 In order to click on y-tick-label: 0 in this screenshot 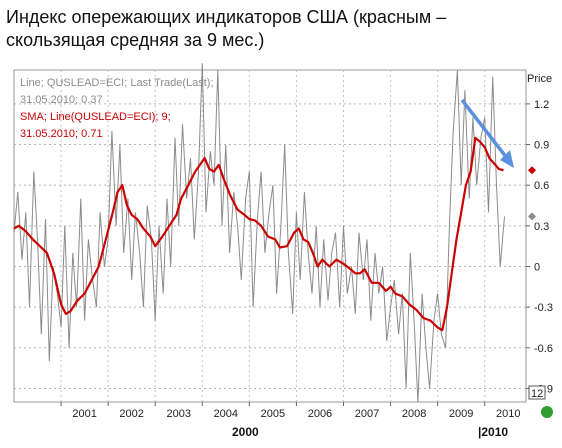, I will do `click(537, 267)`.